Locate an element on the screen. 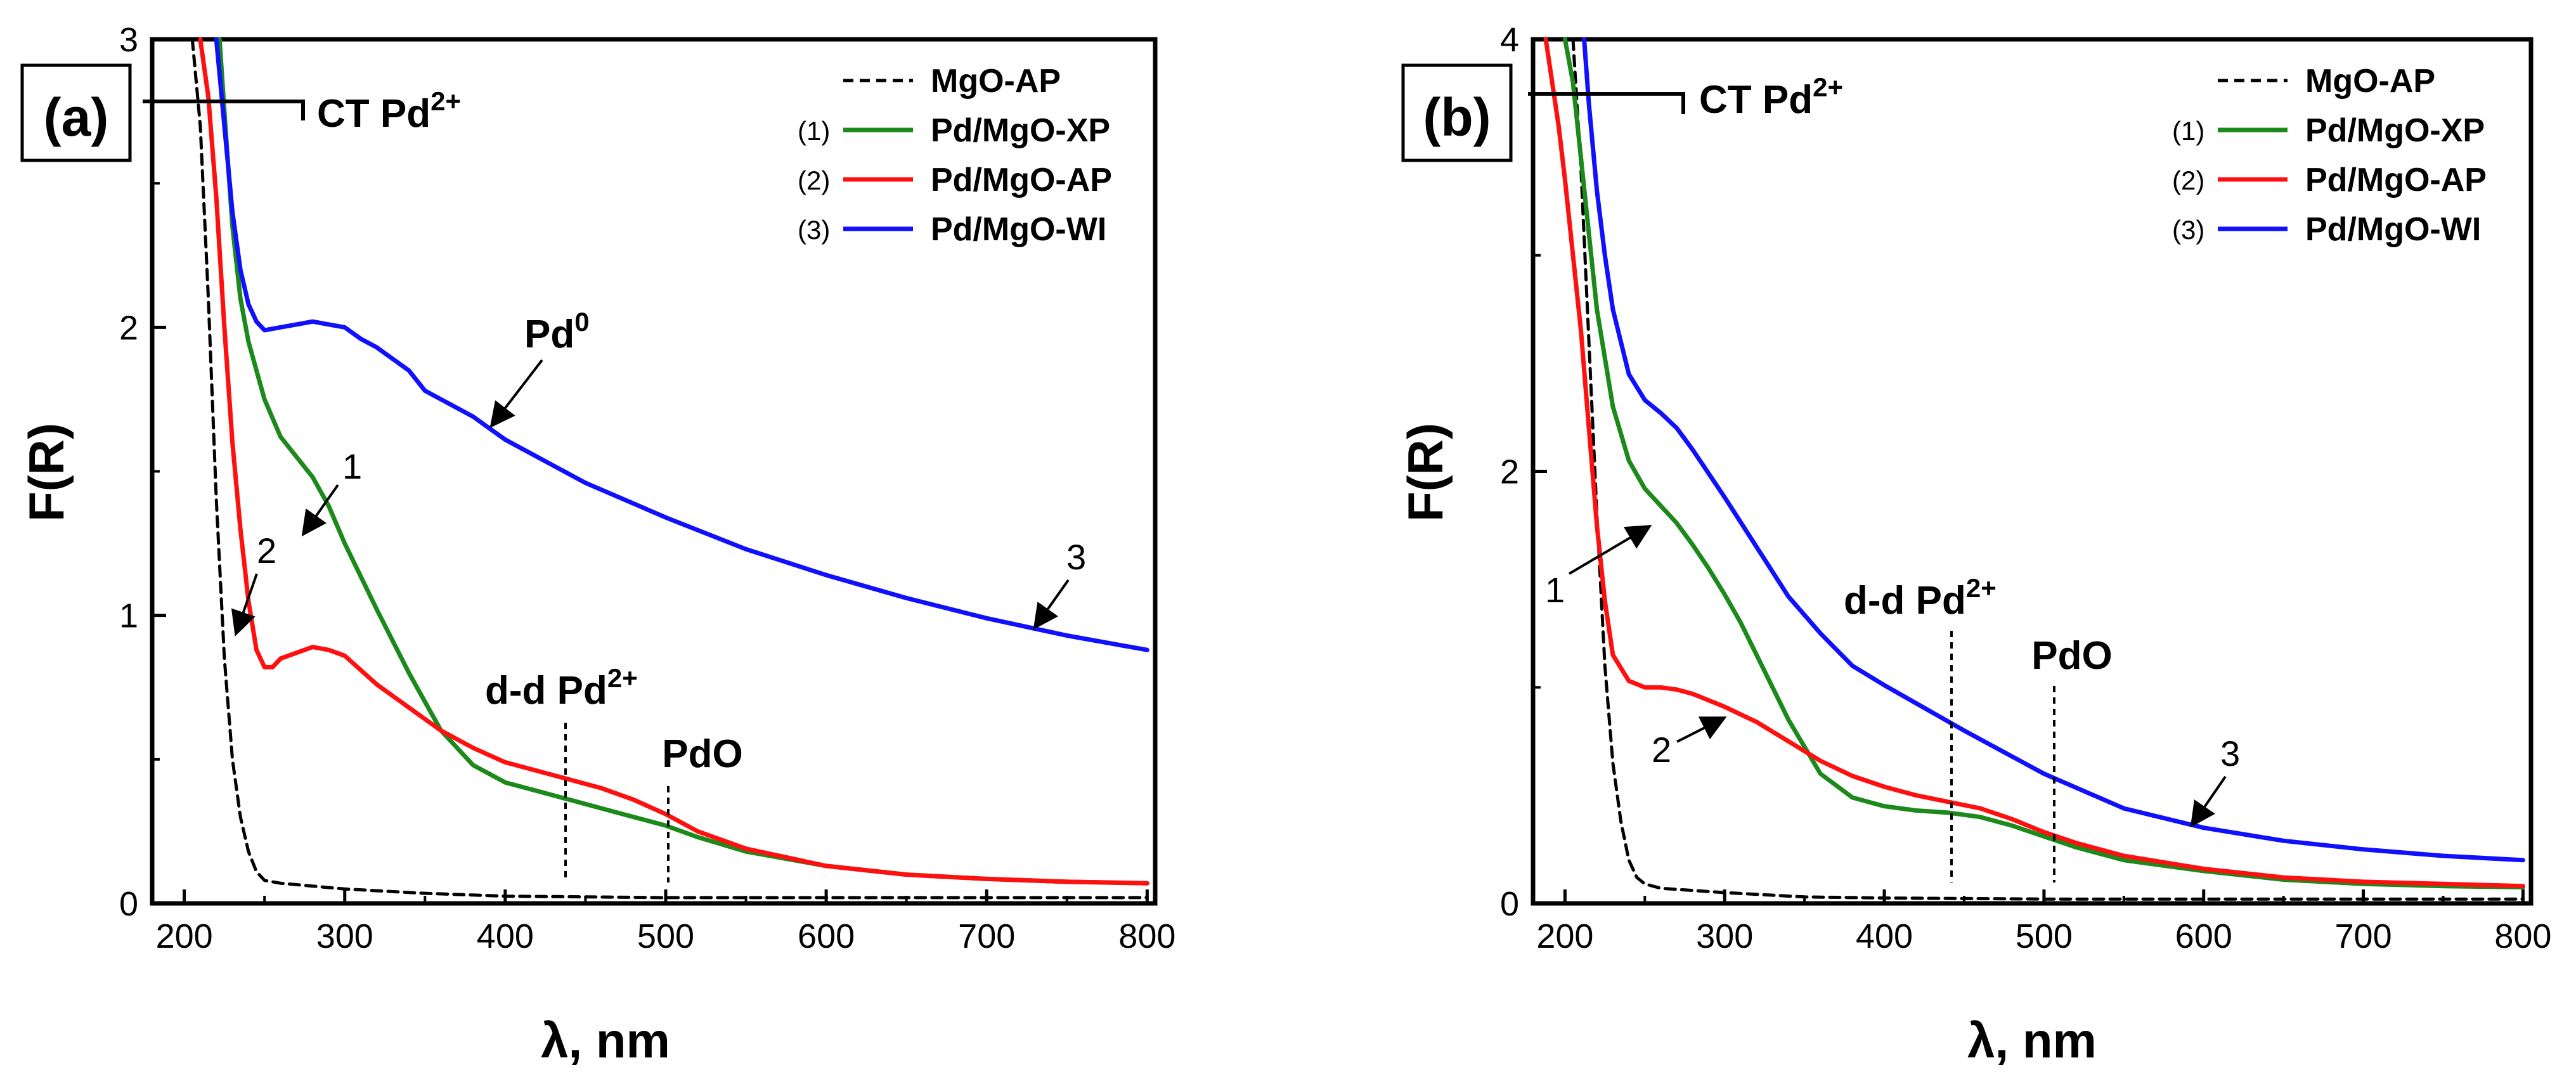  panel-b-legend-index-2: (2) is located at coordinates (2188, 180).